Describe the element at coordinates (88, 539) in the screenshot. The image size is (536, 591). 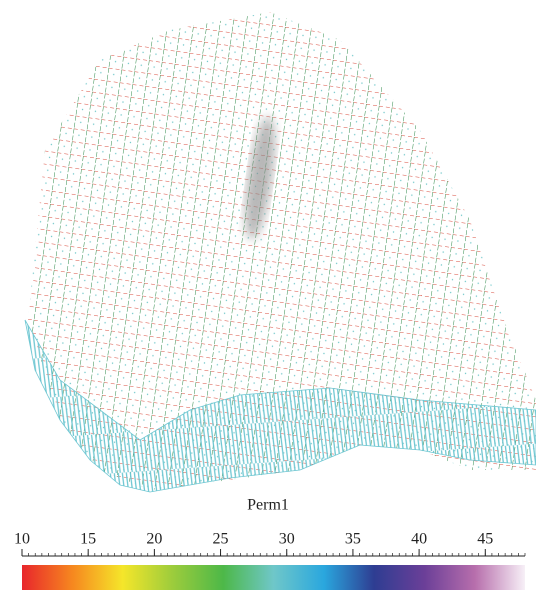
I see `tick-label: 15` at that location.